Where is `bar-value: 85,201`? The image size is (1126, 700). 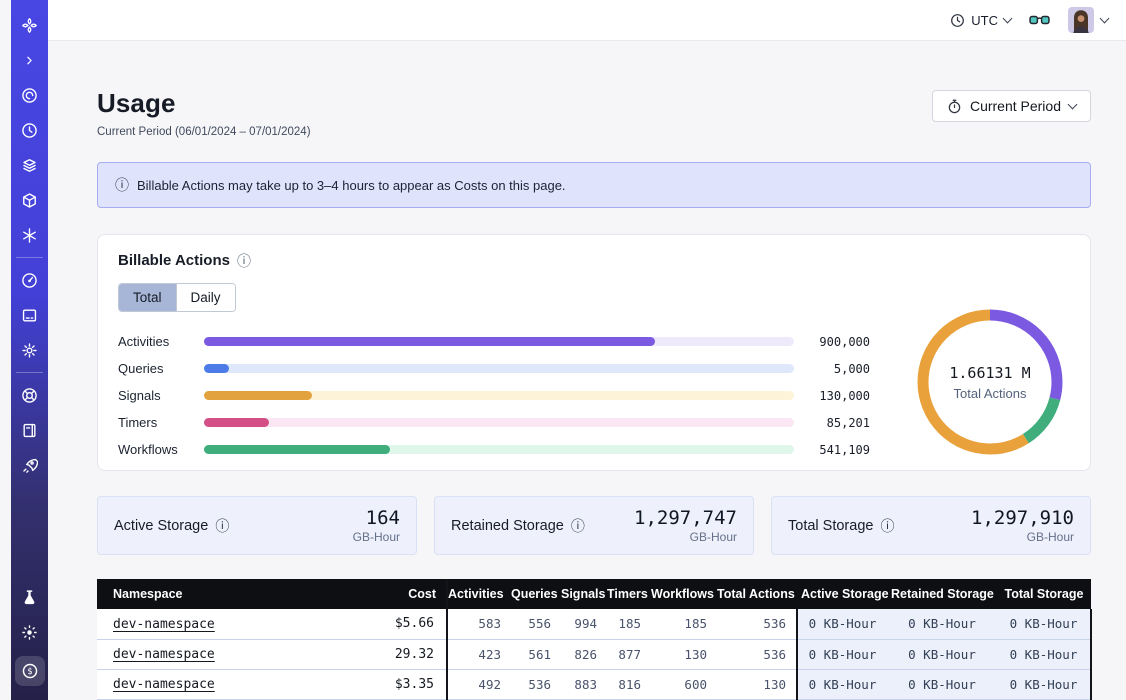 bar-value: 85,201 is located at coordinates (848, 422).